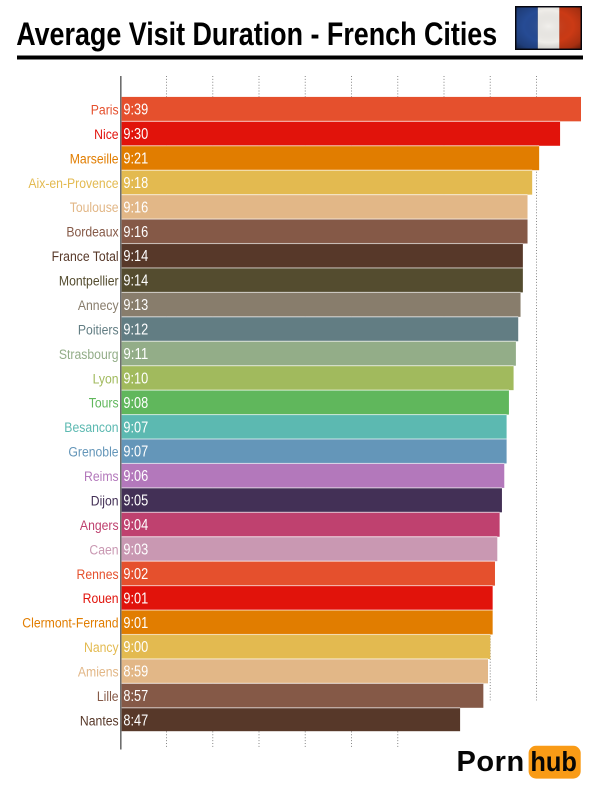 This screenshot has width=600, height=796. Describe the element at coordinates (98, 574) in the screenshot. I see `svg-text: Rennes` at that location.